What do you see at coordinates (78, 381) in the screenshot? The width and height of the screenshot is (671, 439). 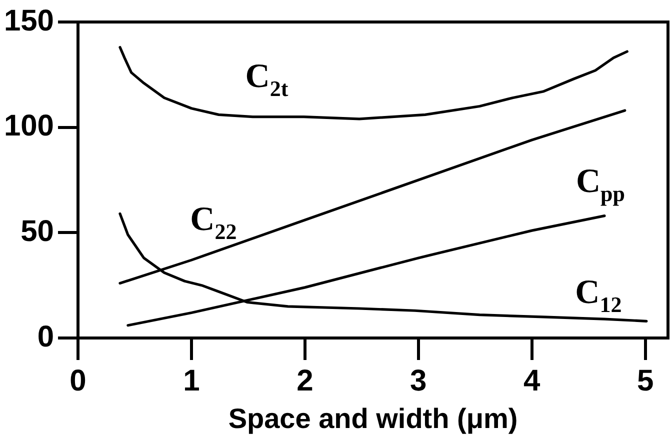 I see `x-tick-label: 0` at bounding box center [78, 381].